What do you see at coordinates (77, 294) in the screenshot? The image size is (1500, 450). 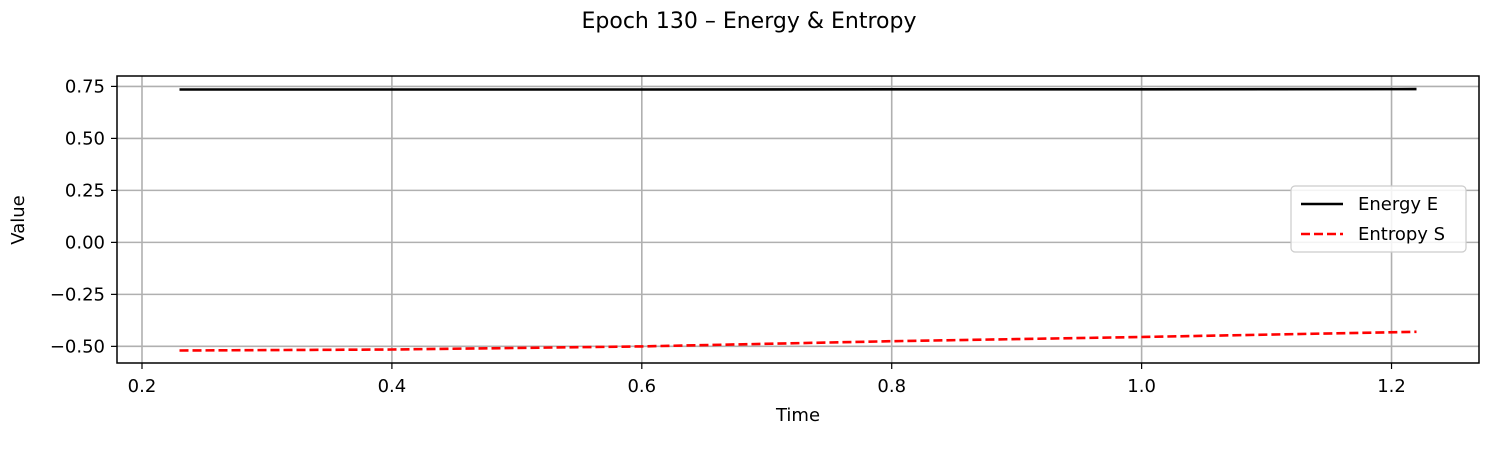 I see `y-tick-label: −0.25` at bounding box center [77, 294].